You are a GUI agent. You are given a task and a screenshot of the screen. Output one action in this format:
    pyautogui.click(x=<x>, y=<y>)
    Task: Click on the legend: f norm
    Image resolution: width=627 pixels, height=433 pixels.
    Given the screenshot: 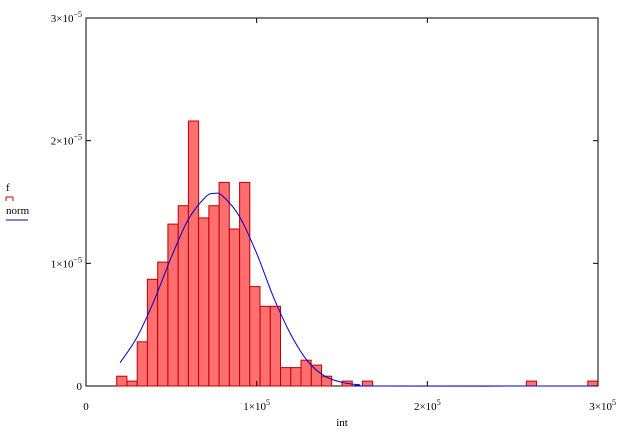 What is the action you would take?
    pyautogui.click(x=17, y=201)
    